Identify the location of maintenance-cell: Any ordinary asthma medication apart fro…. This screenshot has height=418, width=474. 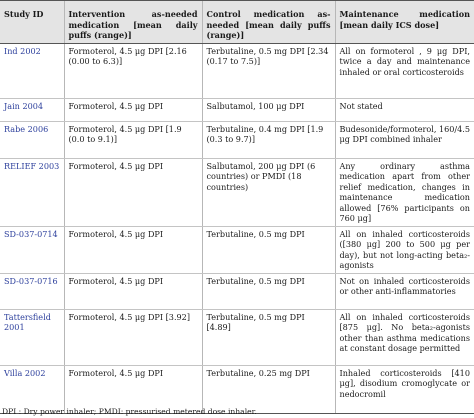
(404, 192).